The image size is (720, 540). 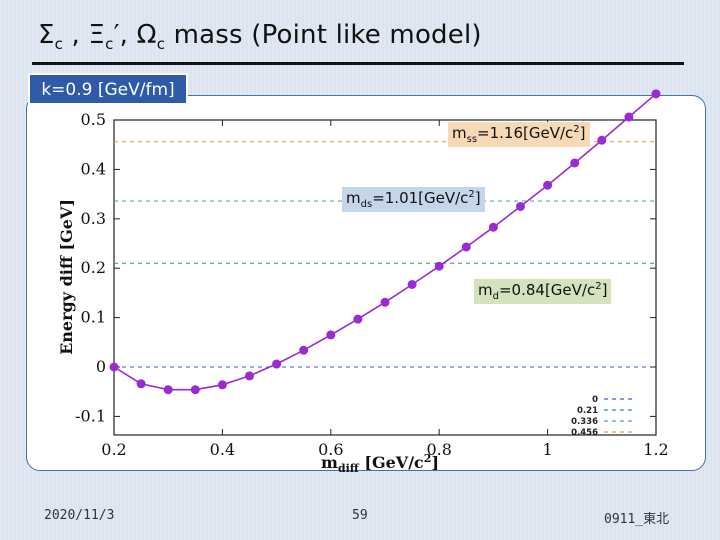 What do you see at coordinates (358, 63) in the screenshot?
I see `title-underline` at bounding box center [358, 63].